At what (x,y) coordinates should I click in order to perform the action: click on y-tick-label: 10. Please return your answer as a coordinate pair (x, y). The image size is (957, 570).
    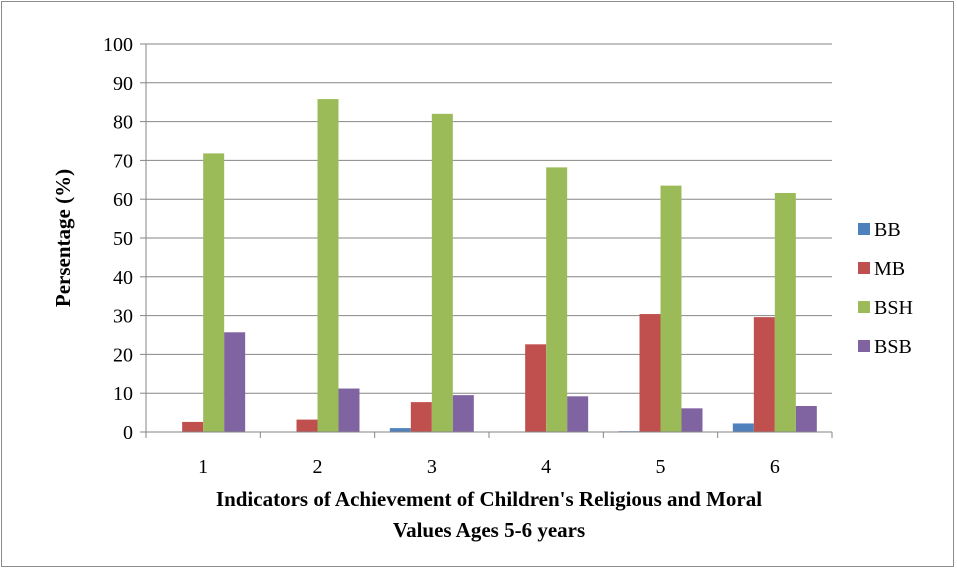
    Looking at the image, I should click on (123, 394).